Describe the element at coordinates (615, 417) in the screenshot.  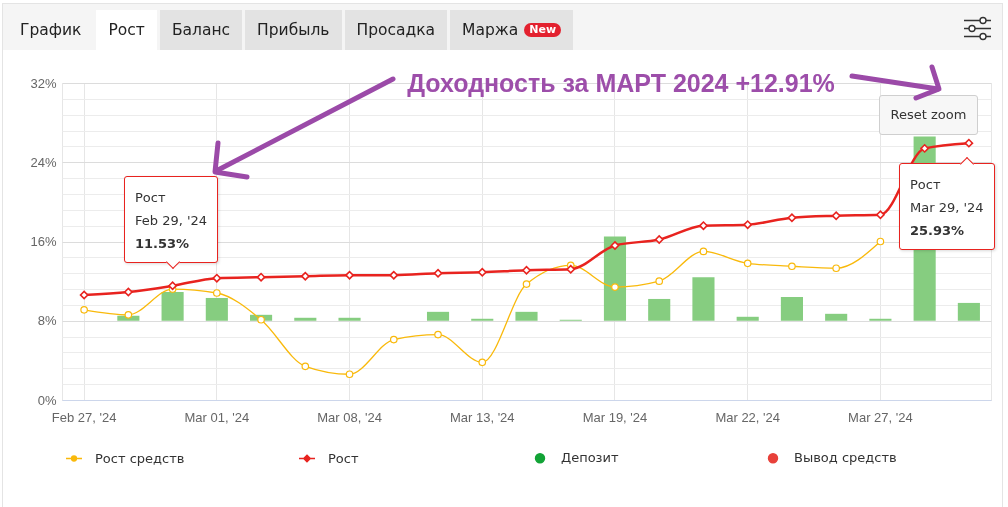
I see `x-tick-label: Mar 19, '24` at that location.